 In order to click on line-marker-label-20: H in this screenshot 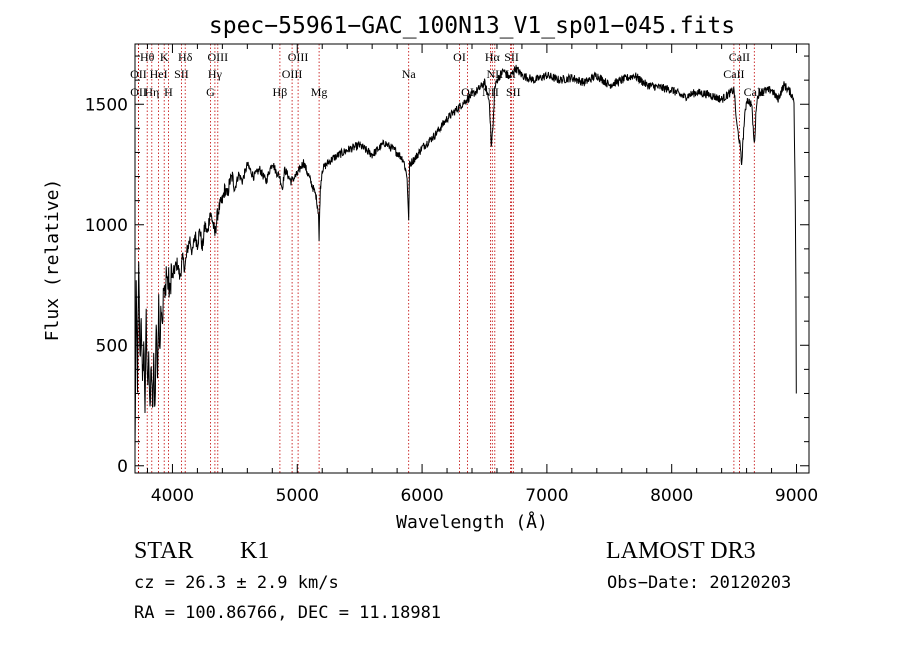, I will do `click(168, 92)`.